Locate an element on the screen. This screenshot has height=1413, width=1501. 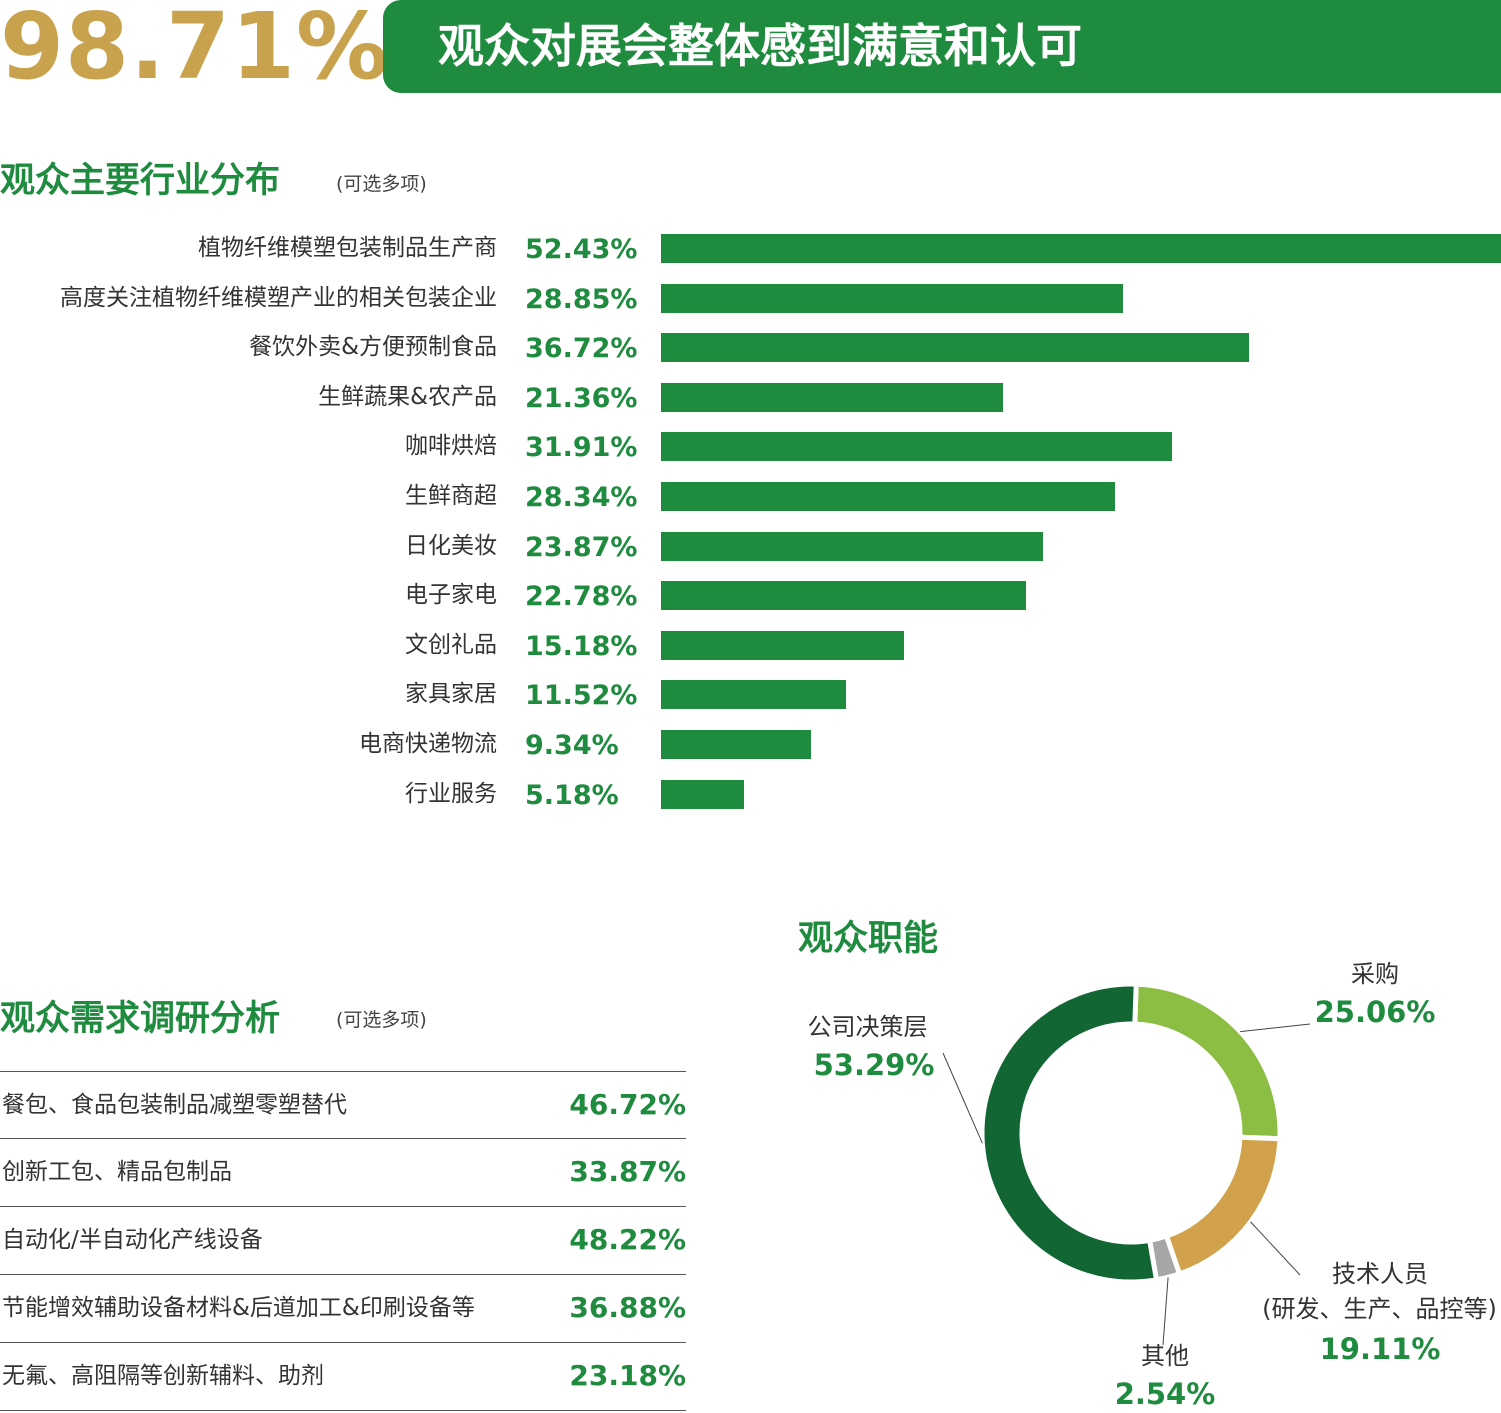
bar-value-label: 11.52% is located at coordinates (581, 696).